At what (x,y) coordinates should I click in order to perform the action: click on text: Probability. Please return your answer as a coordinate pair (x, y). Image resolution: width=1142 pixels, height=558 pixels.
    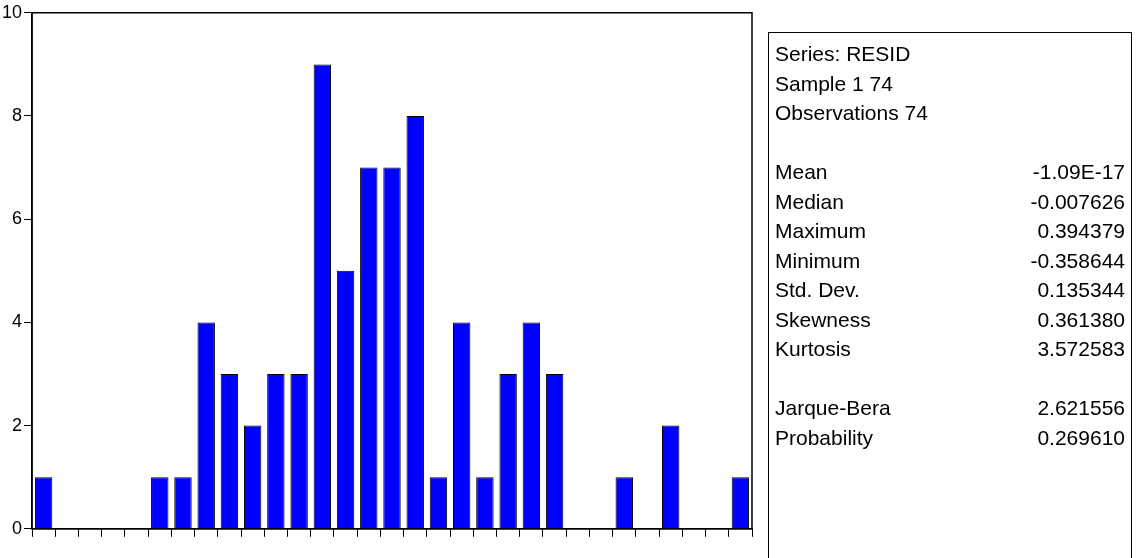
    Looking at the image, I should click on (824, 437).